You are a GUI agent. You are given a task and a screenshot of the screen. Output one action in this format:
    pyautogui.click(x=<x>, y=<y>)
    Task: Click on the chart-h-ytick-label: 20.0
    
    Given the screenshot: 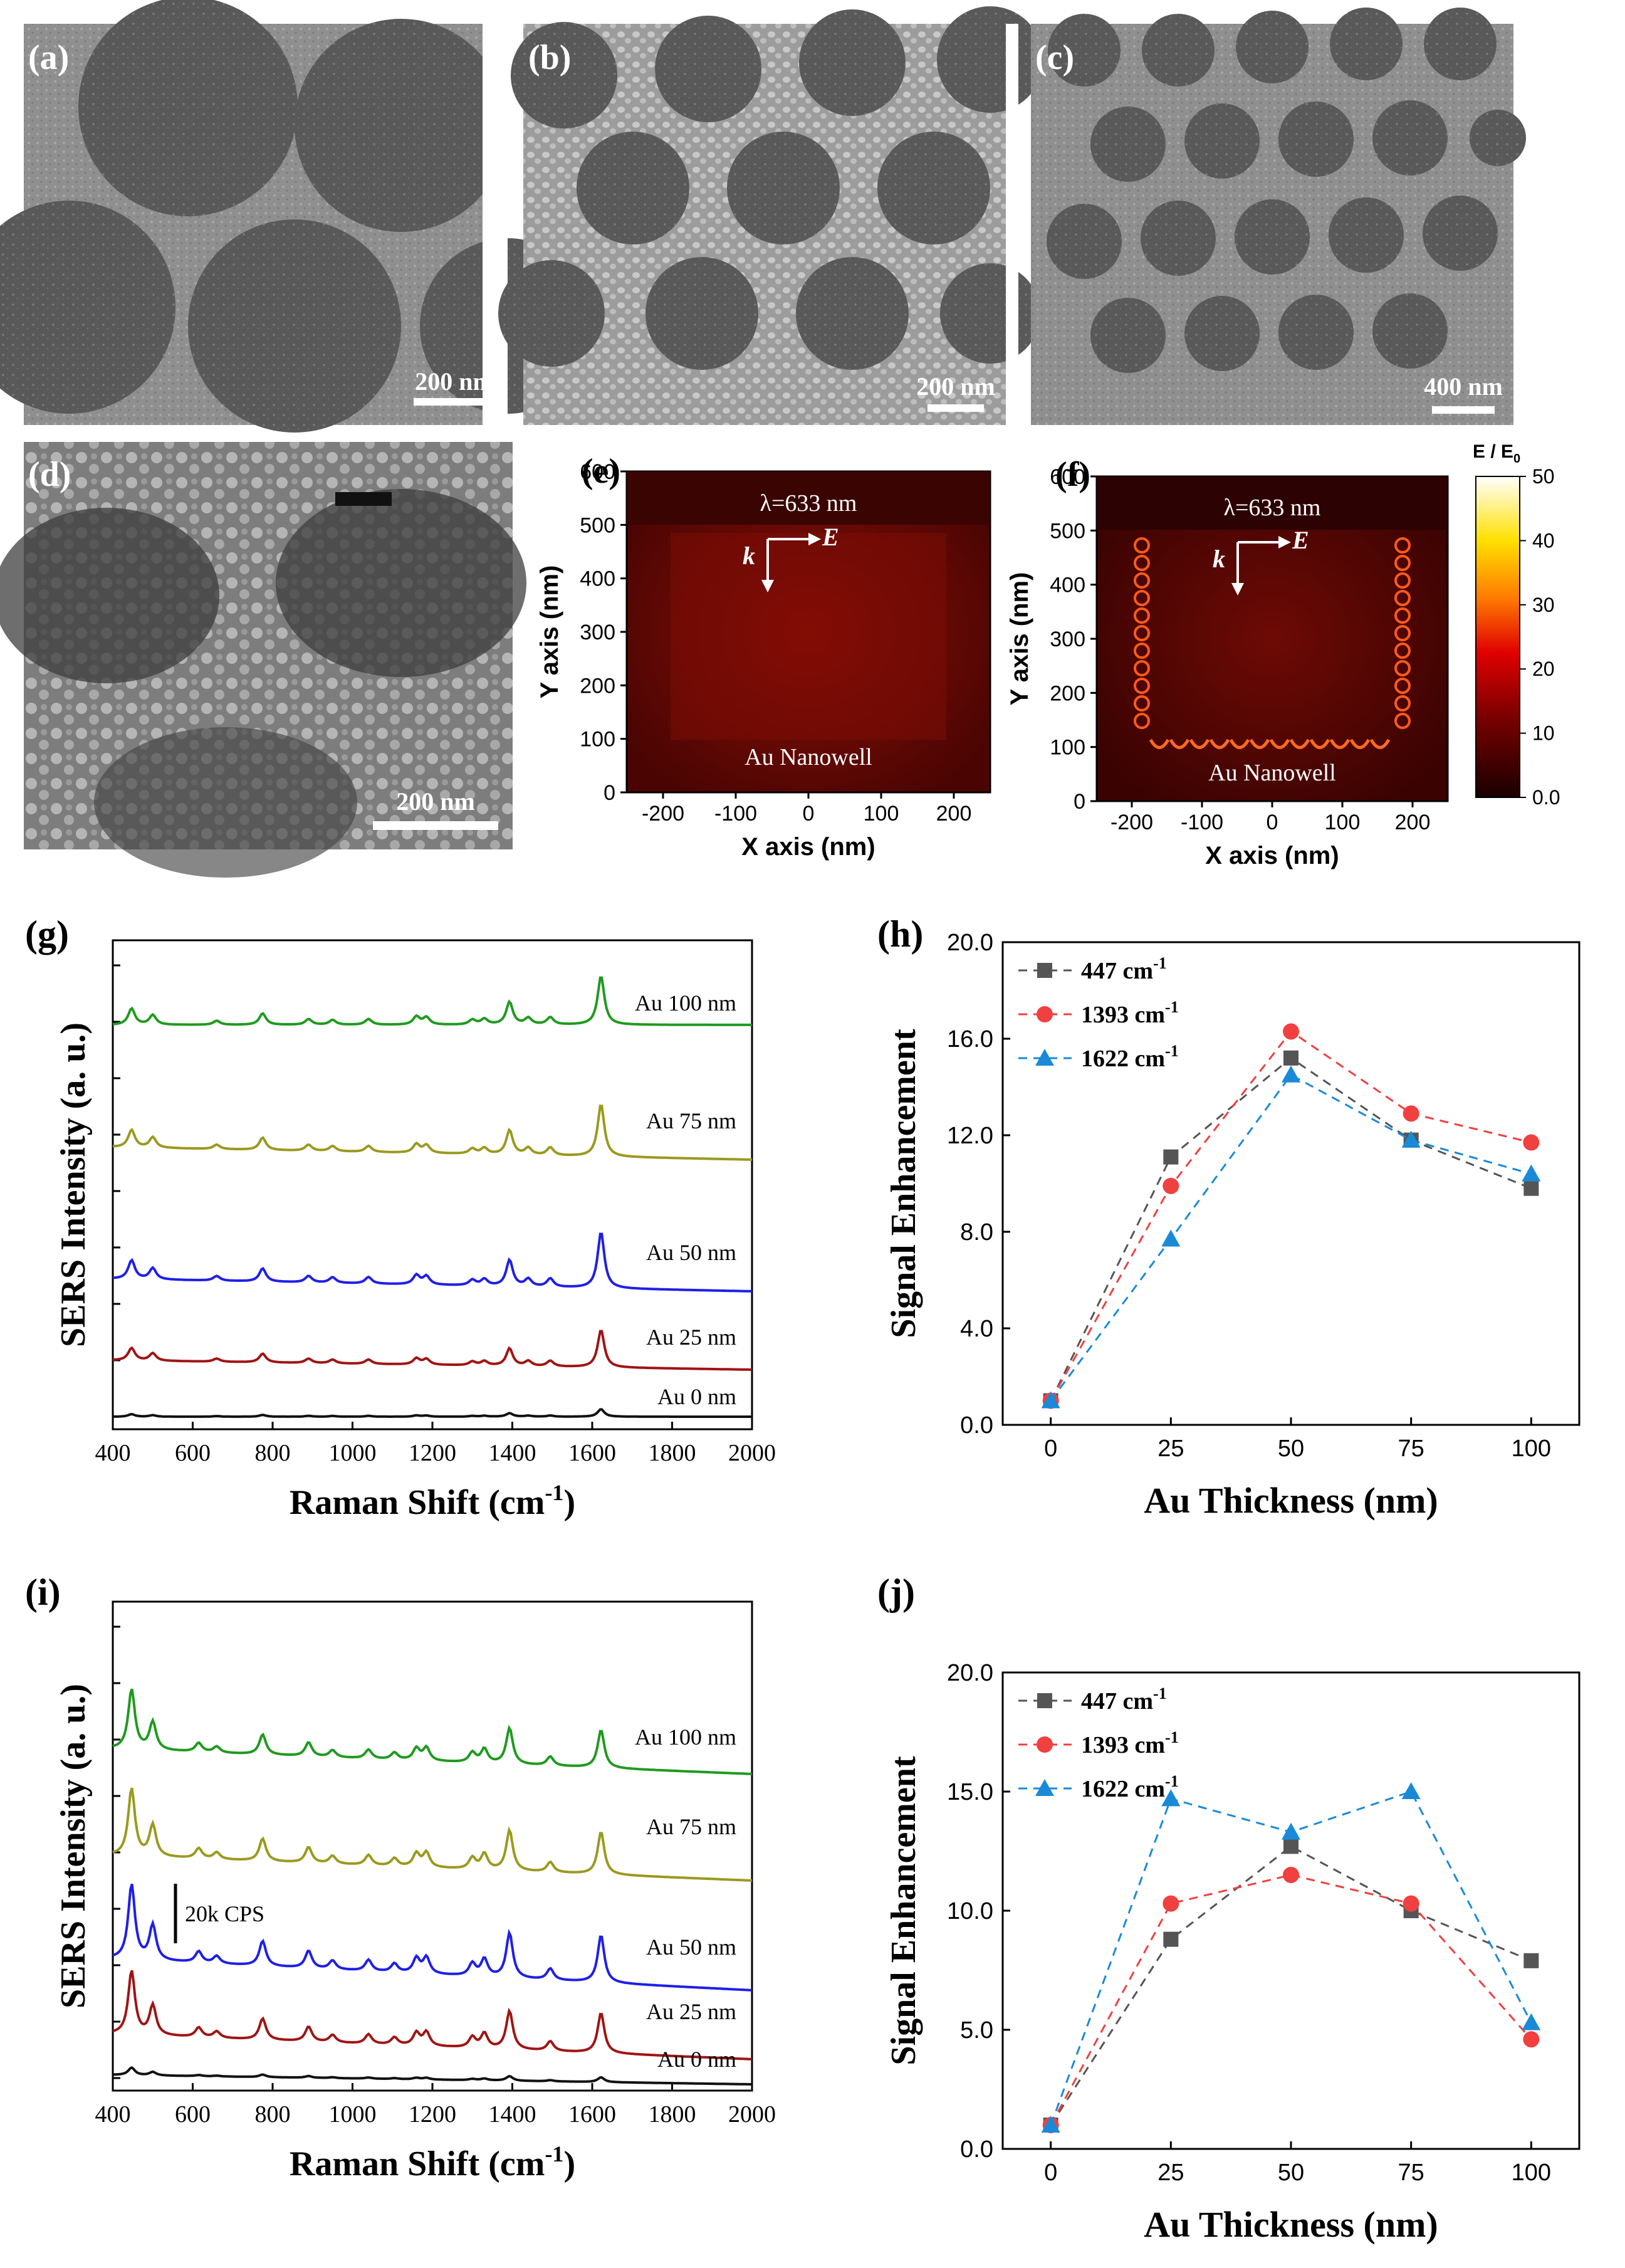 What is the action you would take?
    pyautogui.click(x=970, y=943)
    